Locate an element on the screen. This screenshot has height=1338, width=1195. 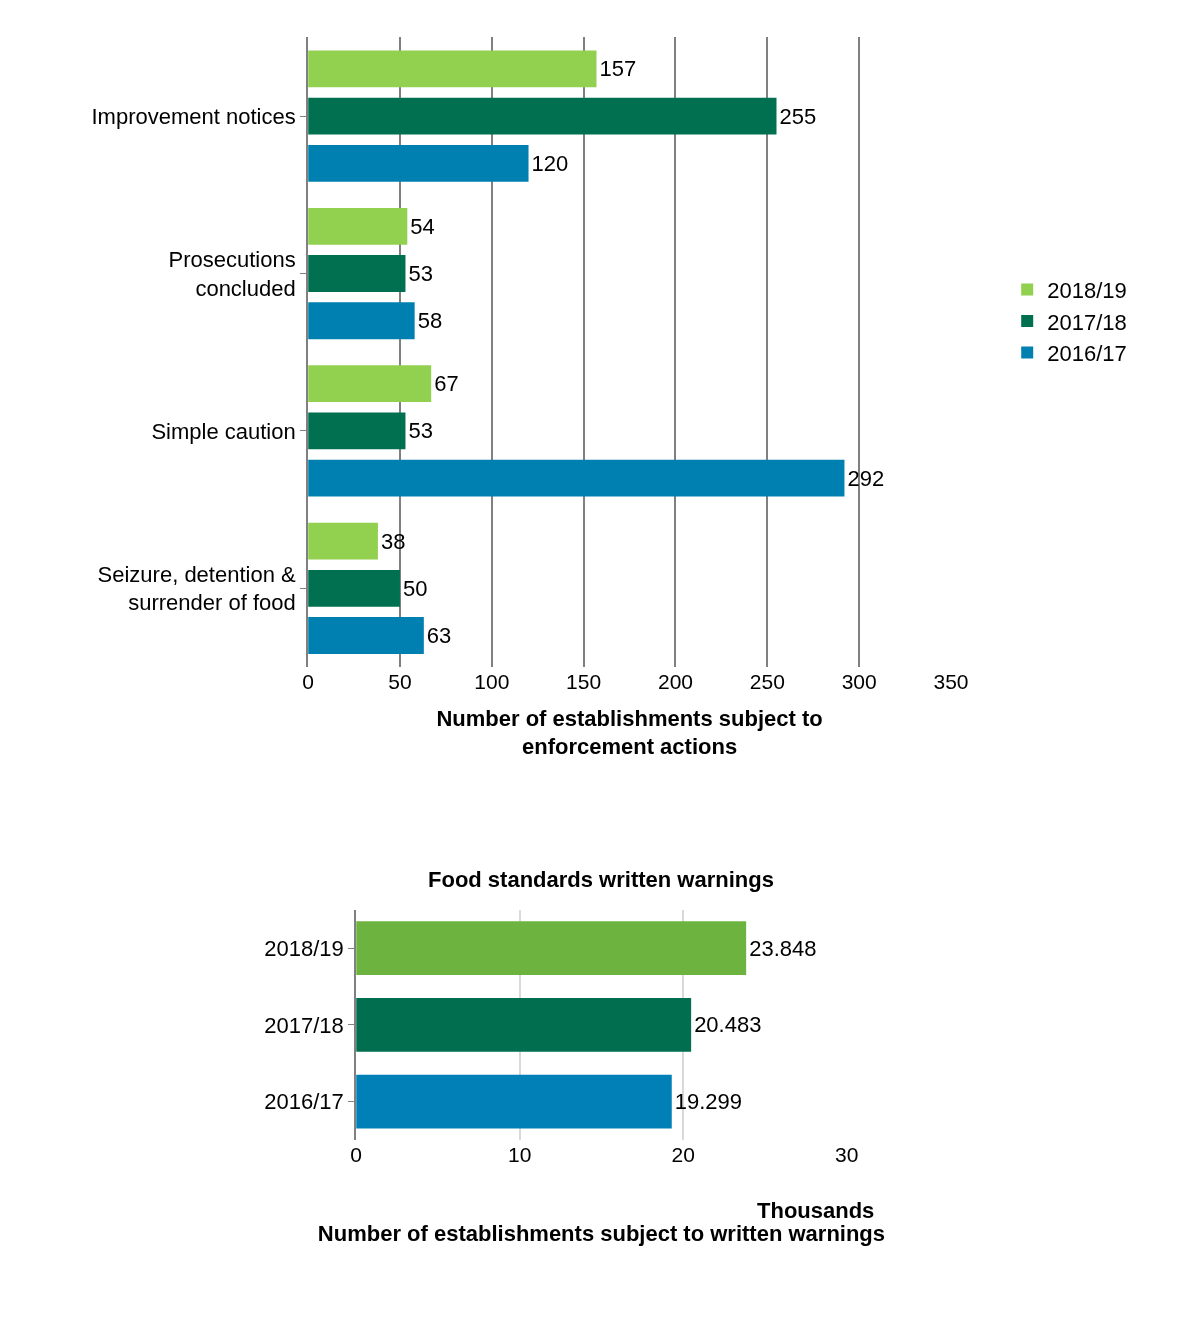
y-tick-label: 2016/17 is located at coordinates (304, 1102).